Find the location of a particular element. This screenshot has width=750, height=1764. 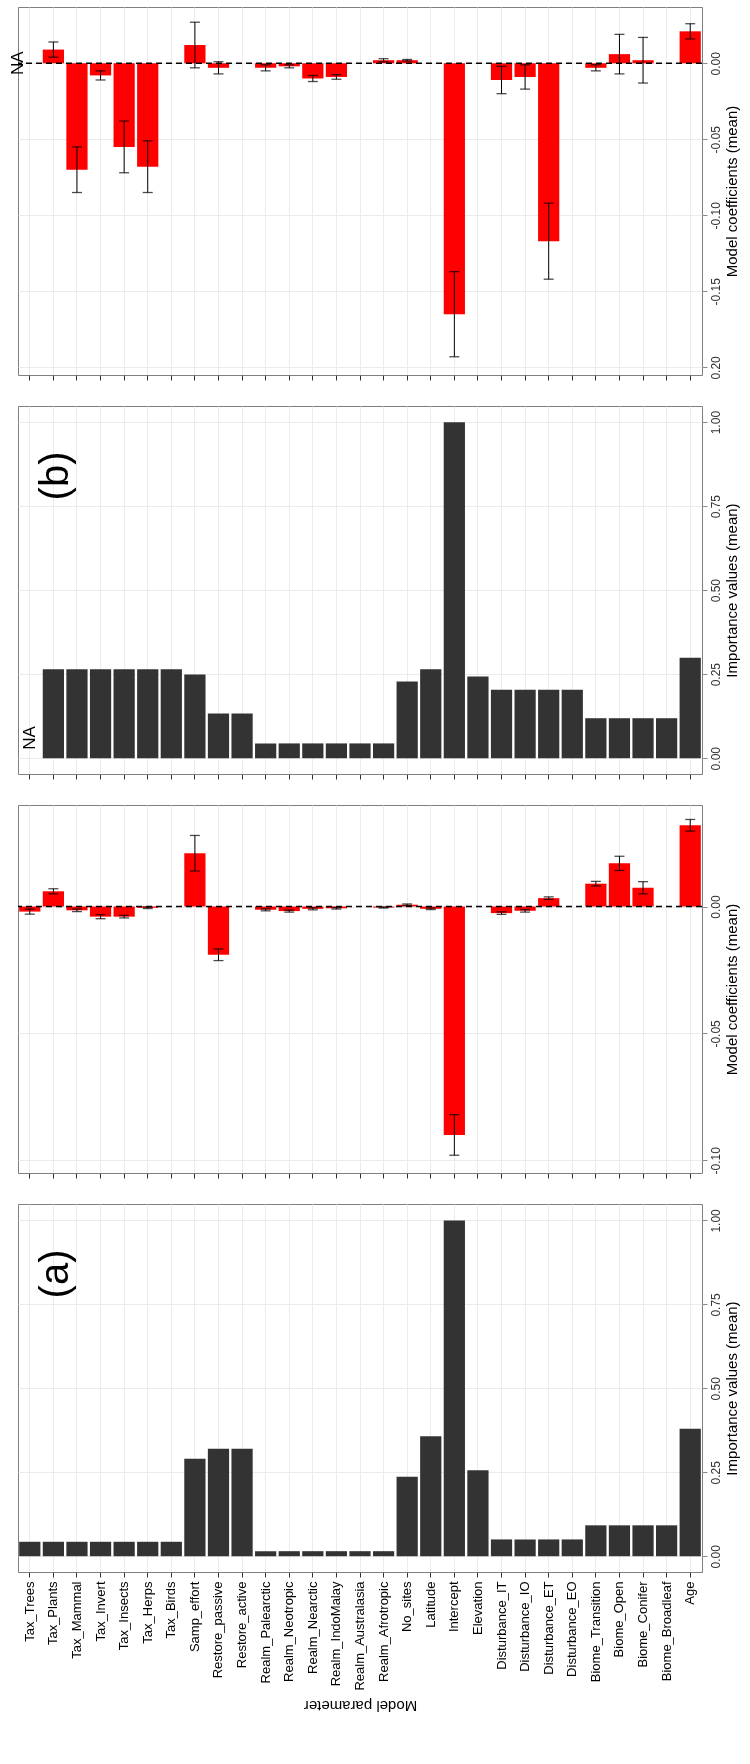

x-tick-label: Tax_Trees is located at coordinates (29, 1611).